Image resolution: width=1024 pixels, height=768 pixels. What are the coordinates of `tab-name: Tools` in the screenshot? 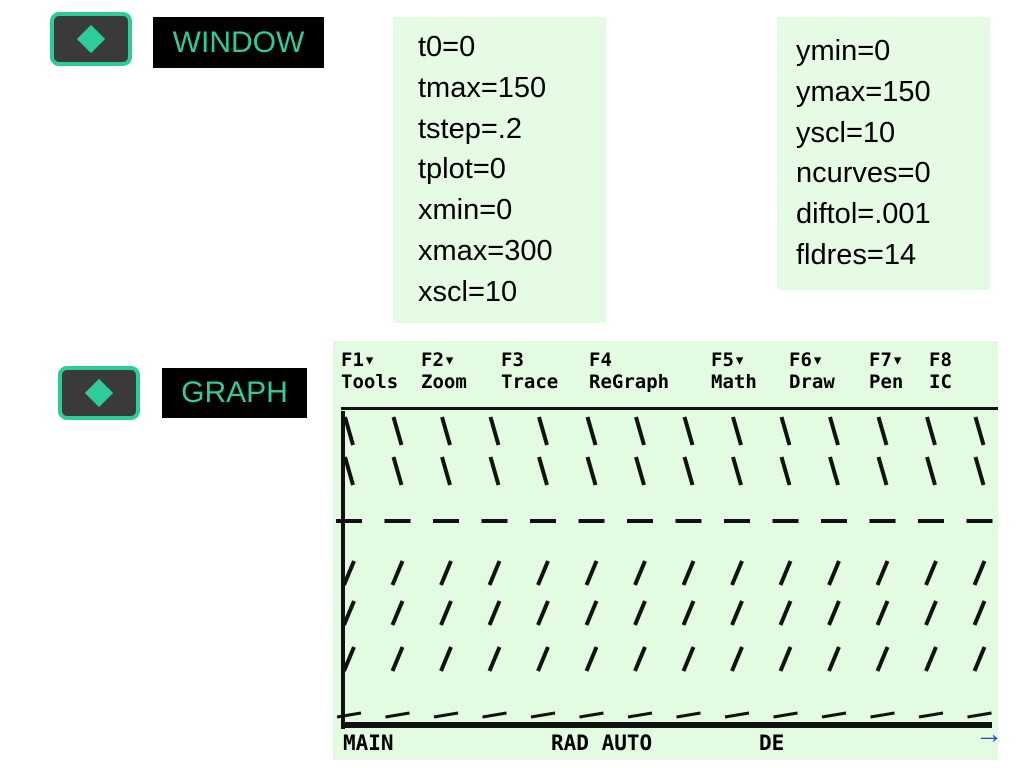 It's located at (370, 382).